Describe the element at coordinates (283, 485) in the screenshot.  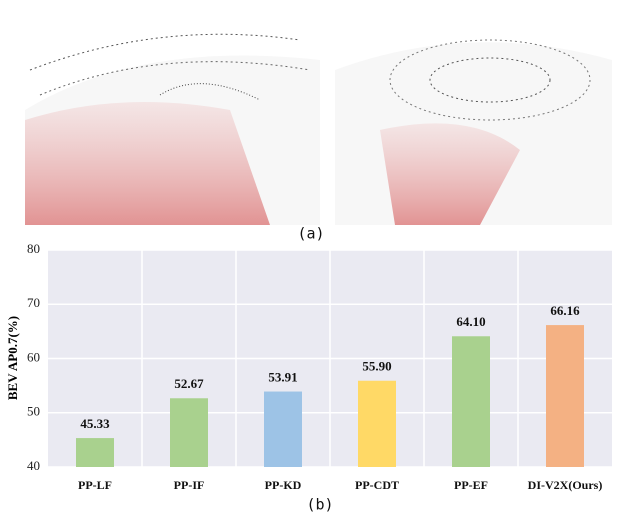
I see `x-tick-label: PP-KD` at that location.